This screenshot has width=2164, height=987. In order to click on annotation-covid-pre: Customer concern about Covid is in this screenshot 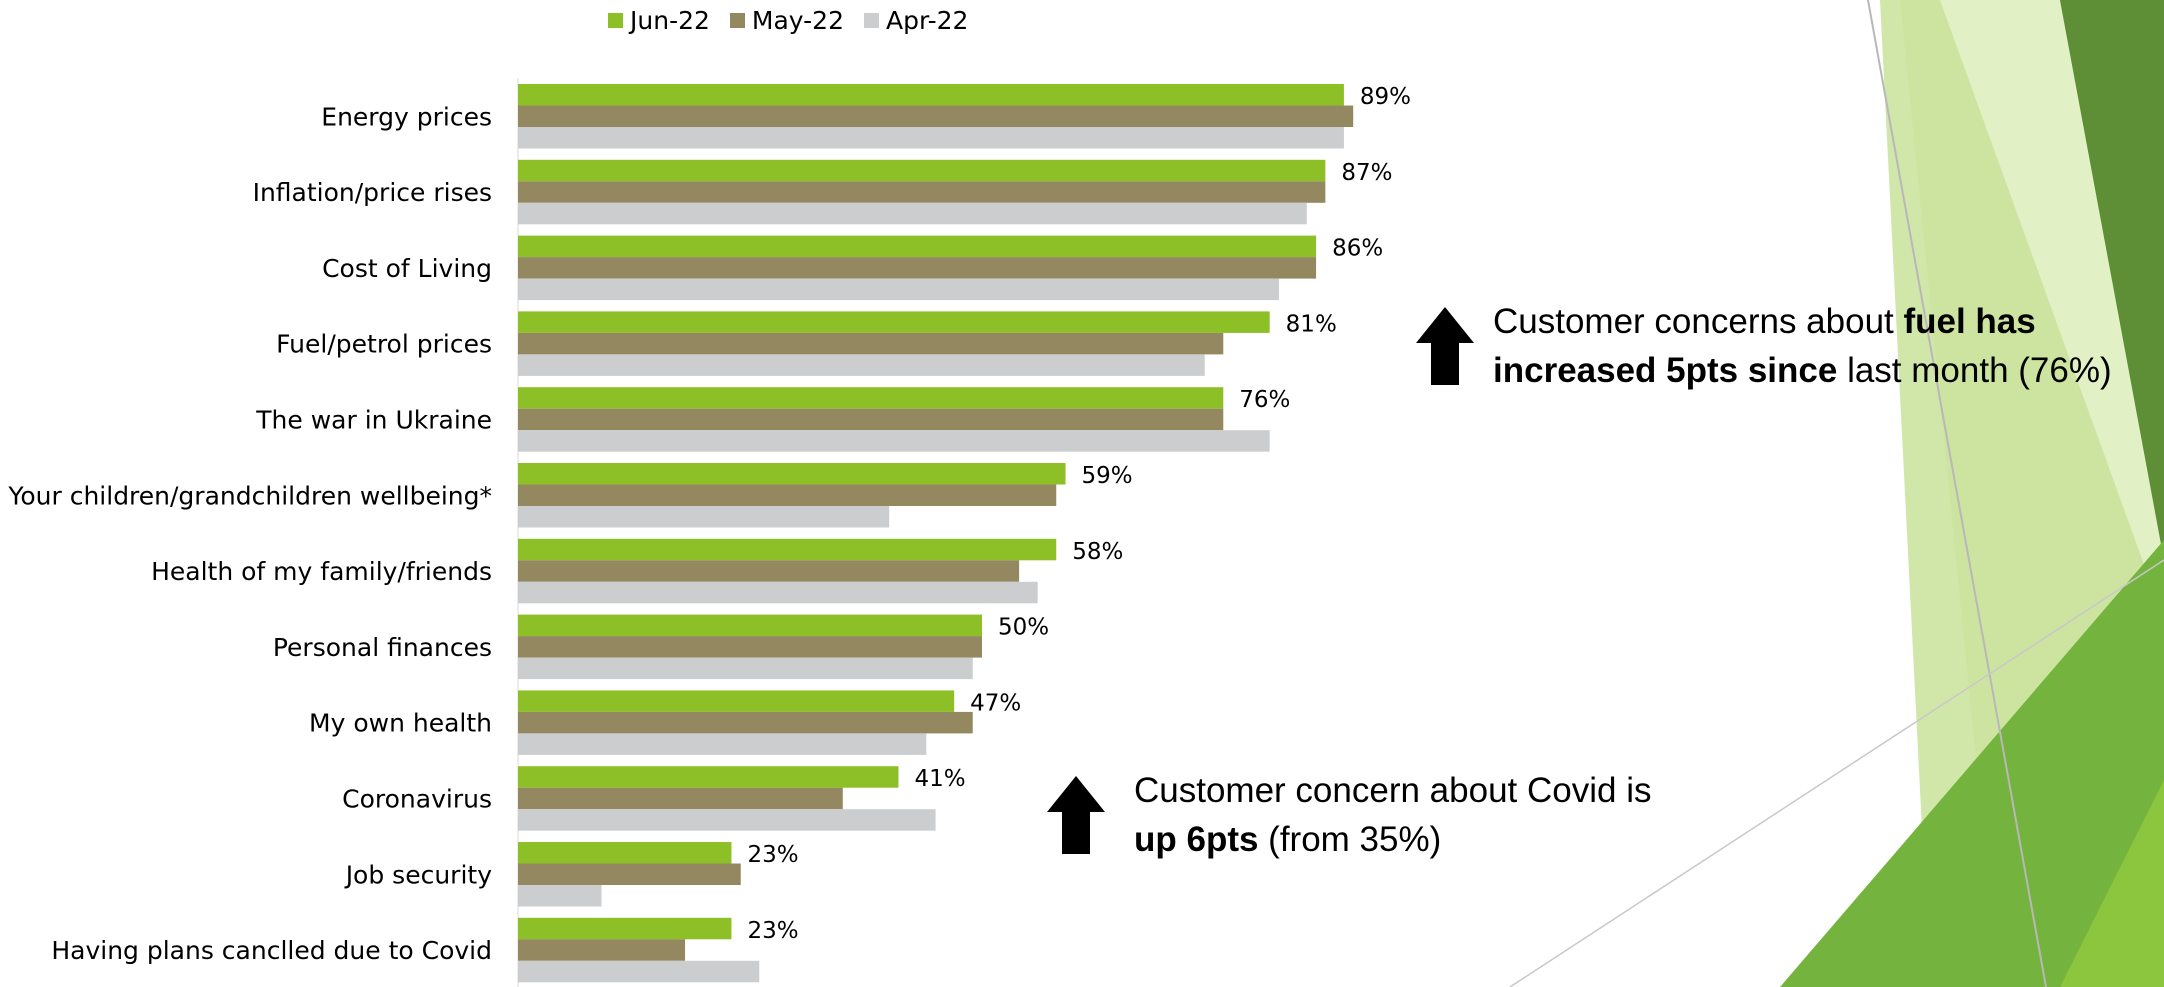, I will do `click(1393, 790)`.